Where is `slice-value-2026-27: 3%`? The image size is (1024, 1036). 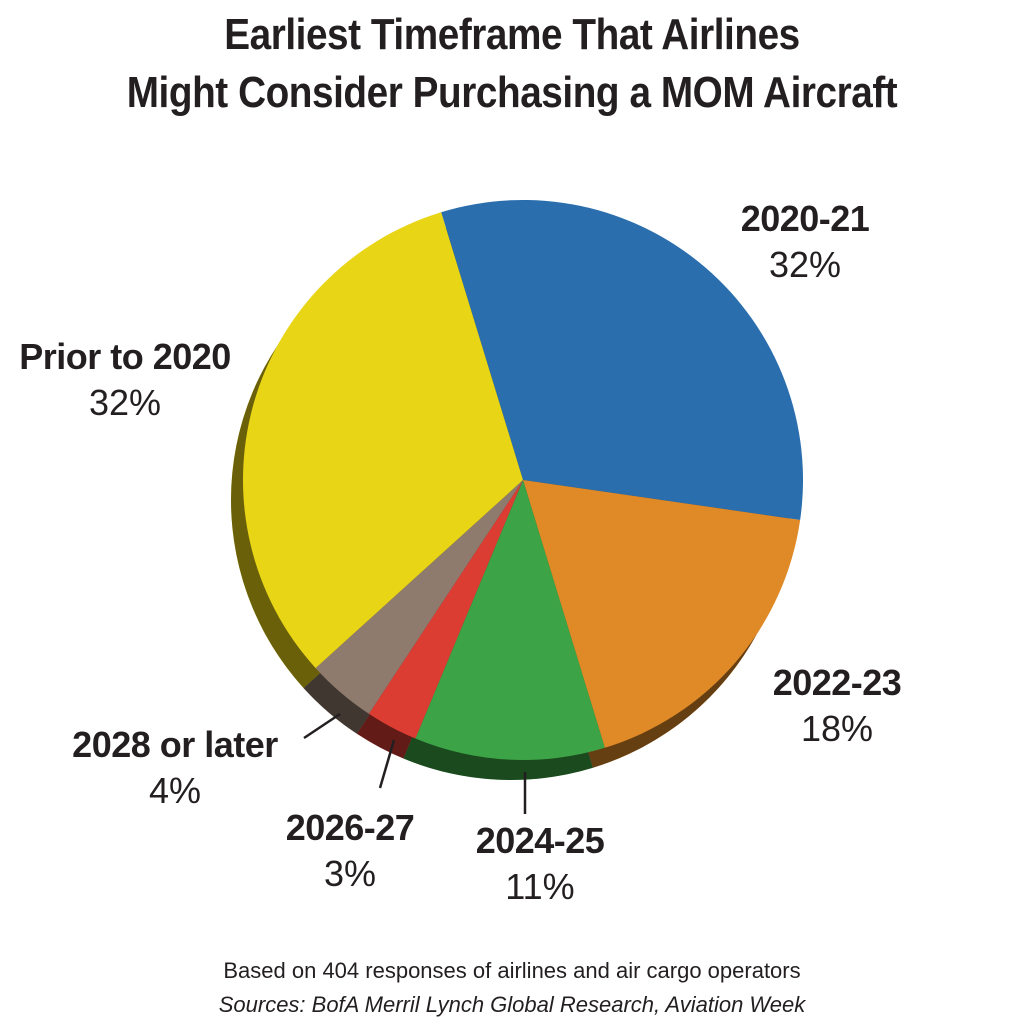 slice-value-2026-27: 3% is located at coordinates (350, 873).